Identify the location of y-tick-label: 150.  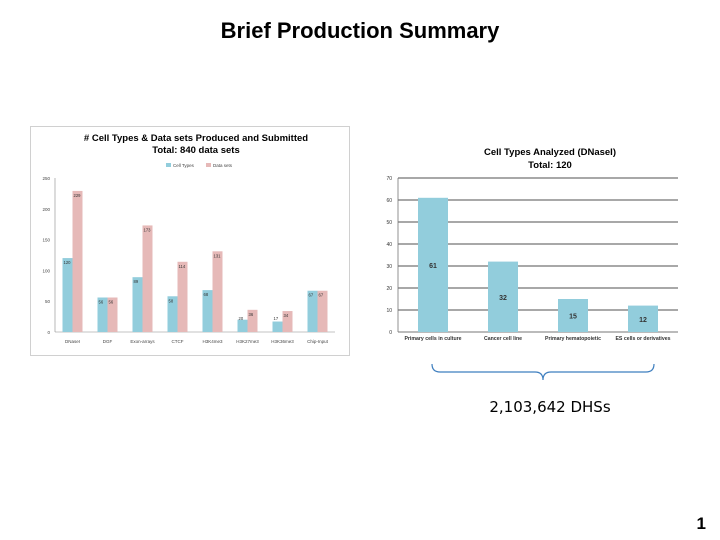
(46, 240).